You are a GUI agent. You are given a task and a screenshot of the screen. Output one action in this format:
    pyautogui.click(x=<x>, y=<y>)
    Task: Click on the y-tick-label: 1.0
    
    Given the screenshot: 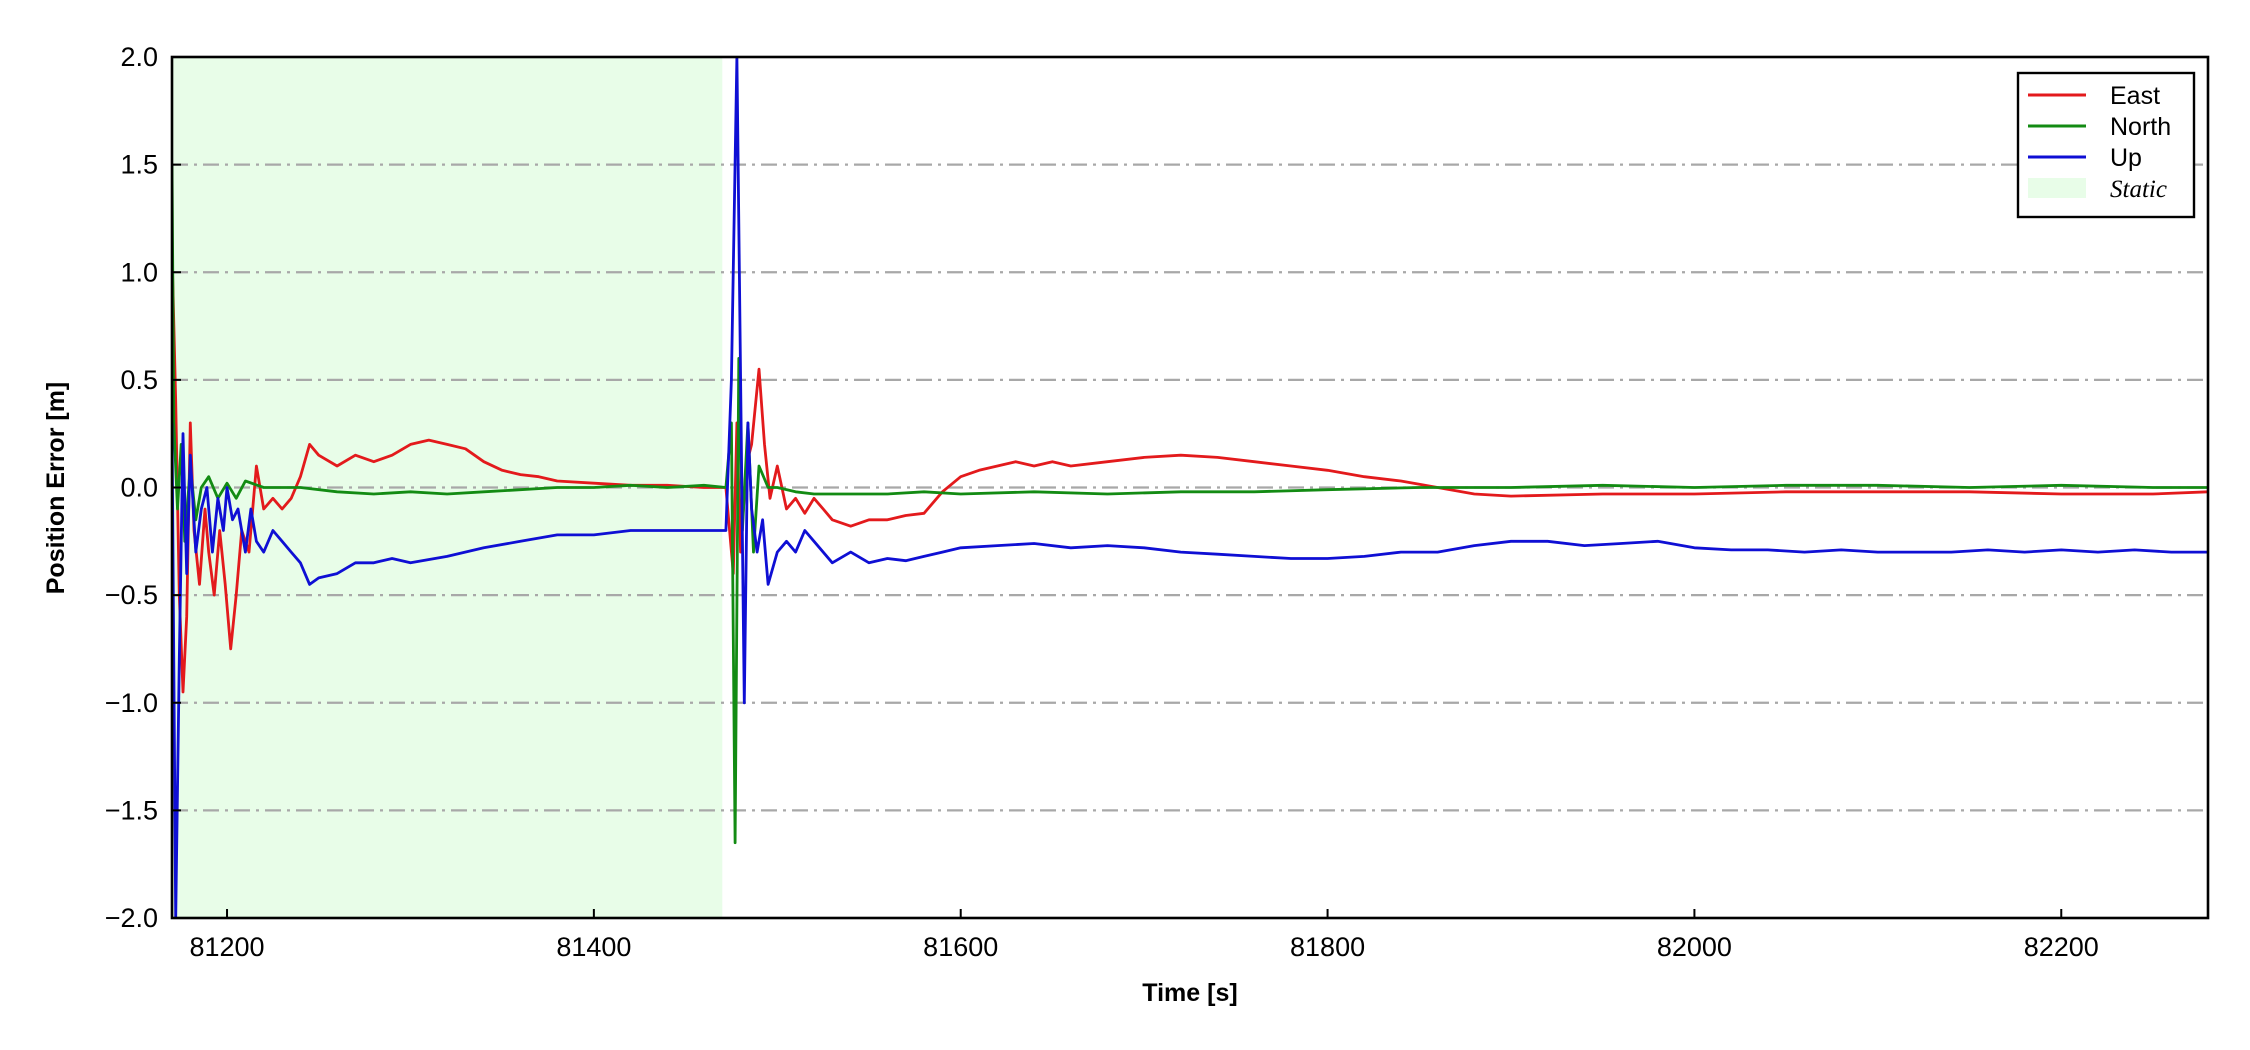 What is the action you would take?
    pyautogui.click(x=139, y=272)
    